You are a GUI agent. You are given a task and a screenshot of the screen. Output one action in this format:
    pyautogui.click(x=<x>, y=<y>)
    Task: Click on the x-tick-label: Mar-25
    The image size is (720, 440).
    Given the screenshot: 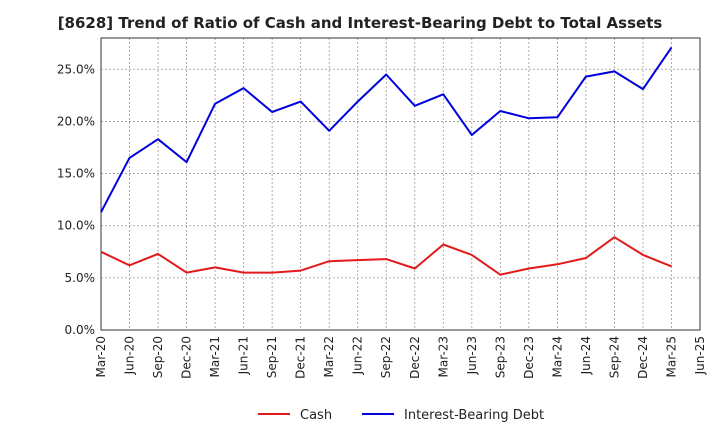 What is the action you would take?
    pyautogui.click(x=671, y=356)
    